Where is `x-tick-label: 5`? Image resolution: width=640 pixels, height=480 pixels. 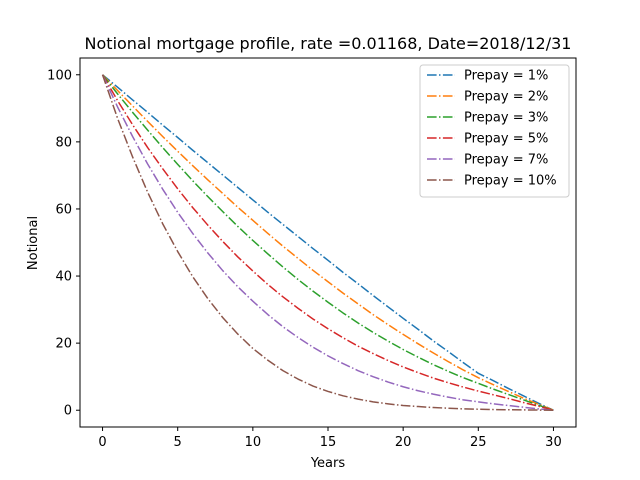
x-tick-label: 5 is located at coordinates (178, 442).